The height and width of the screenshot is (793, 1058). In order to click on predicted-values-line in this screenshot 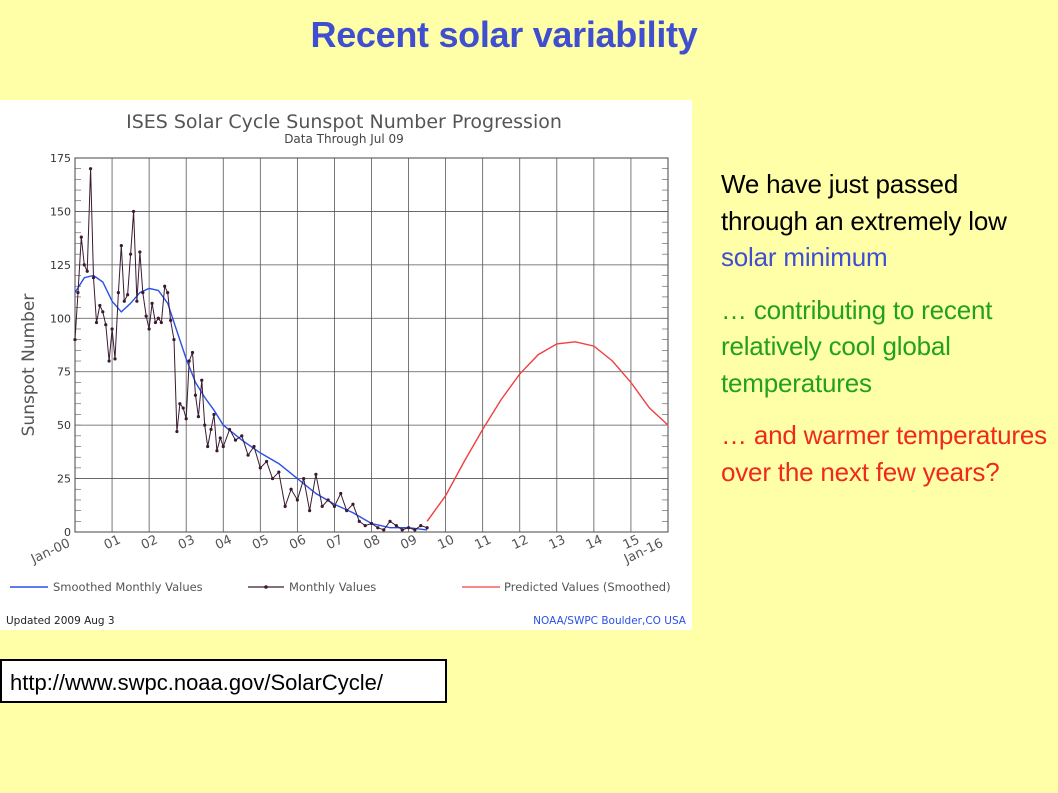, I will do `click(547, 431)`.